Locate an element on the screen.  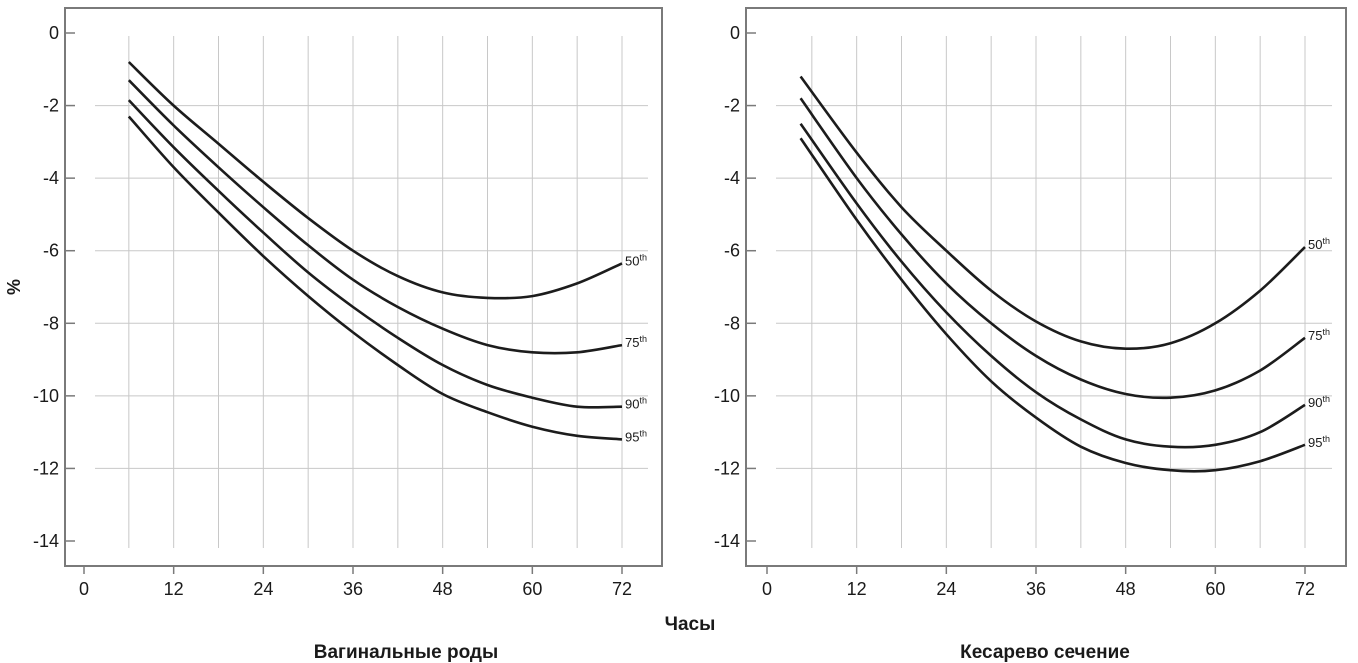
panel-title: Кесарево сечение is located at coordinates (1045, 652).